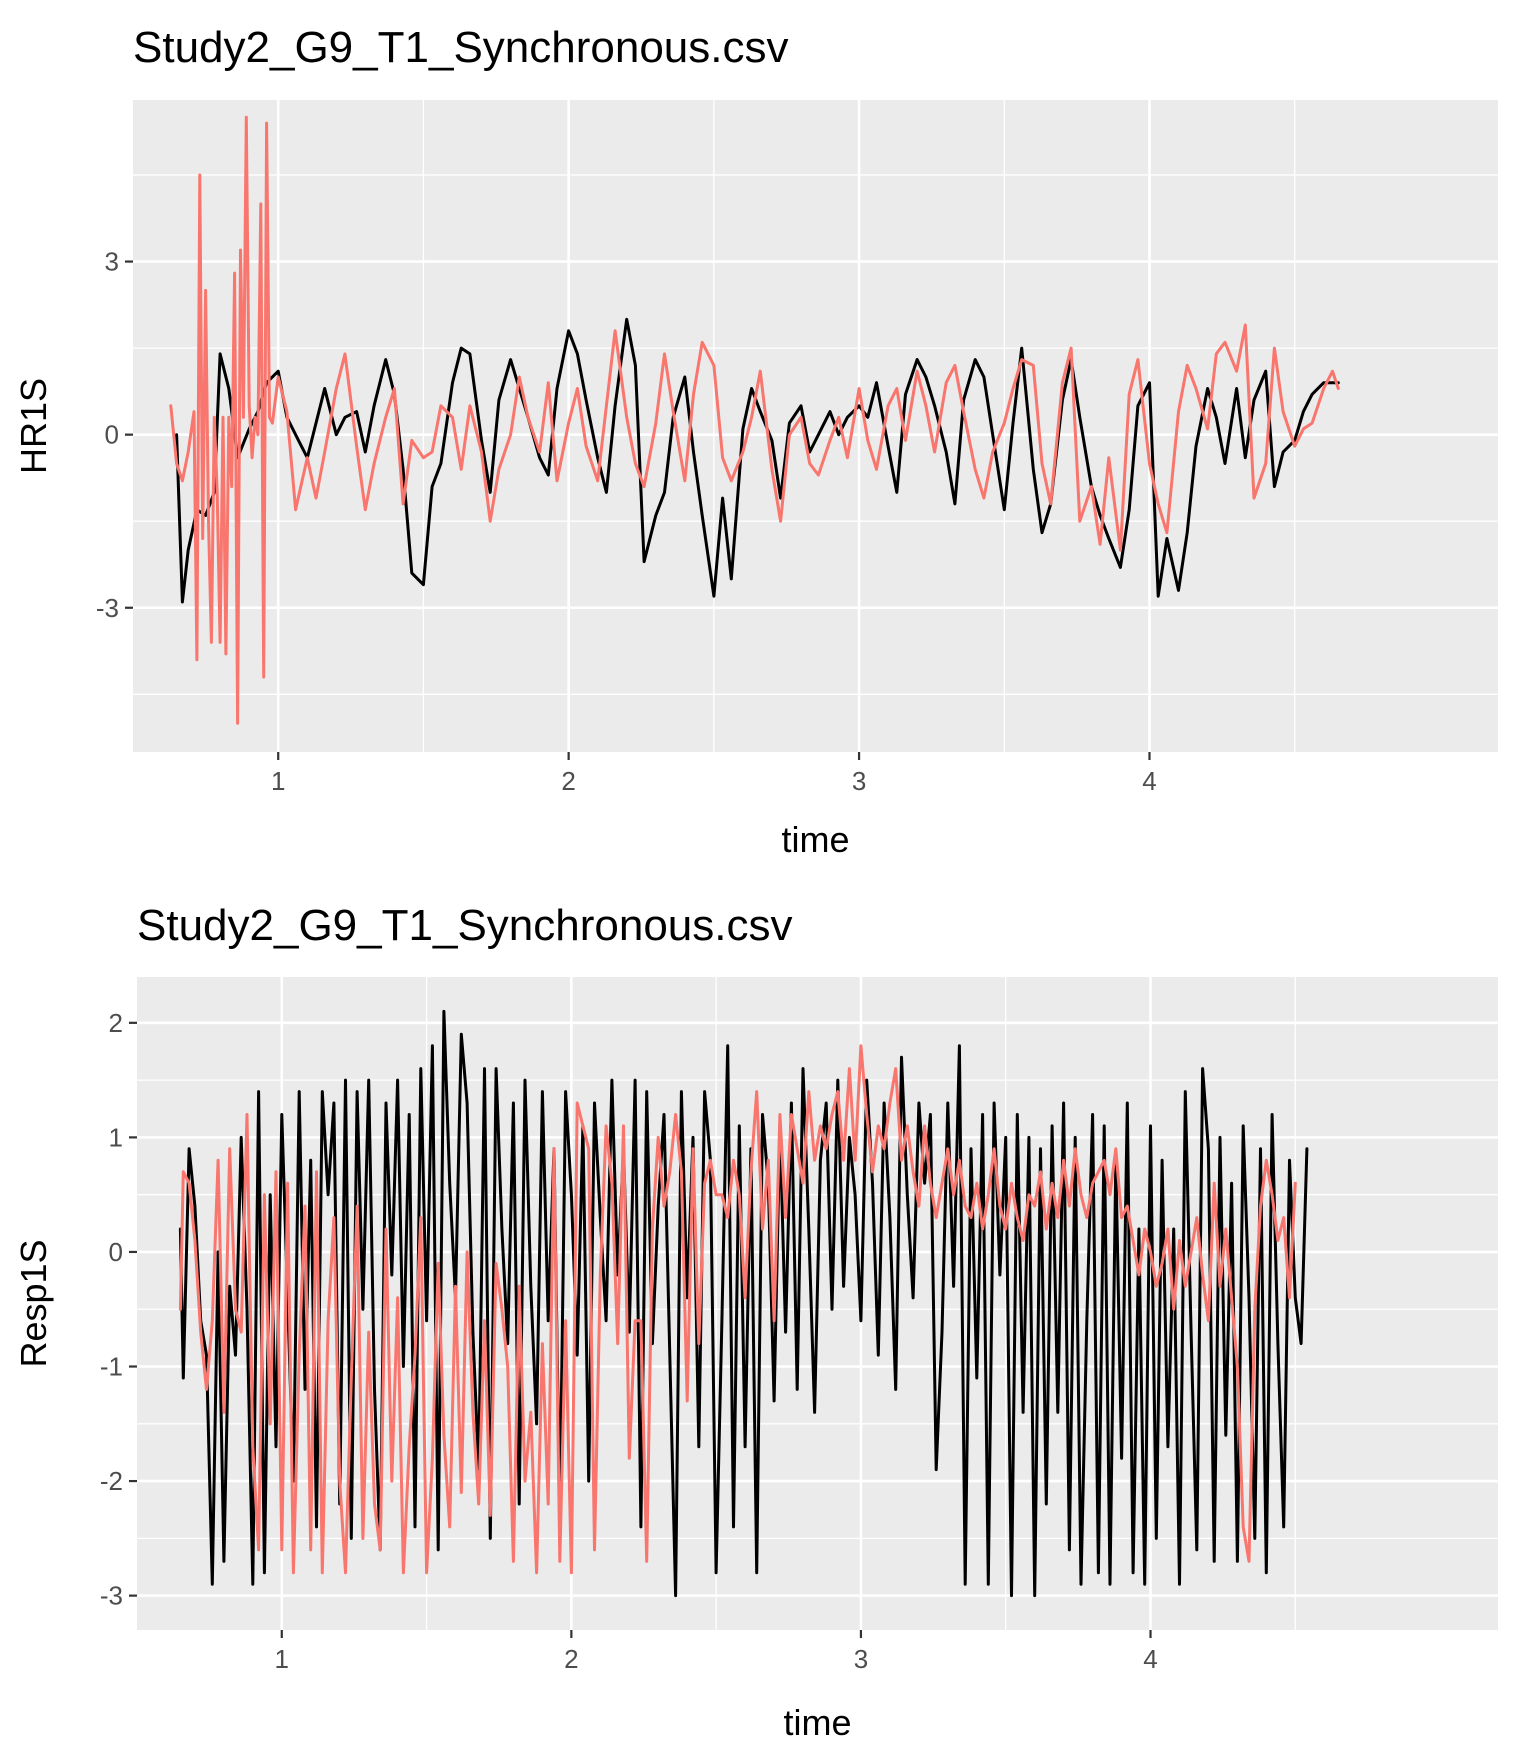 This screenshot has height=1758, width=1516. I want to click on y-tick-label: -1, so click(111, 1367).